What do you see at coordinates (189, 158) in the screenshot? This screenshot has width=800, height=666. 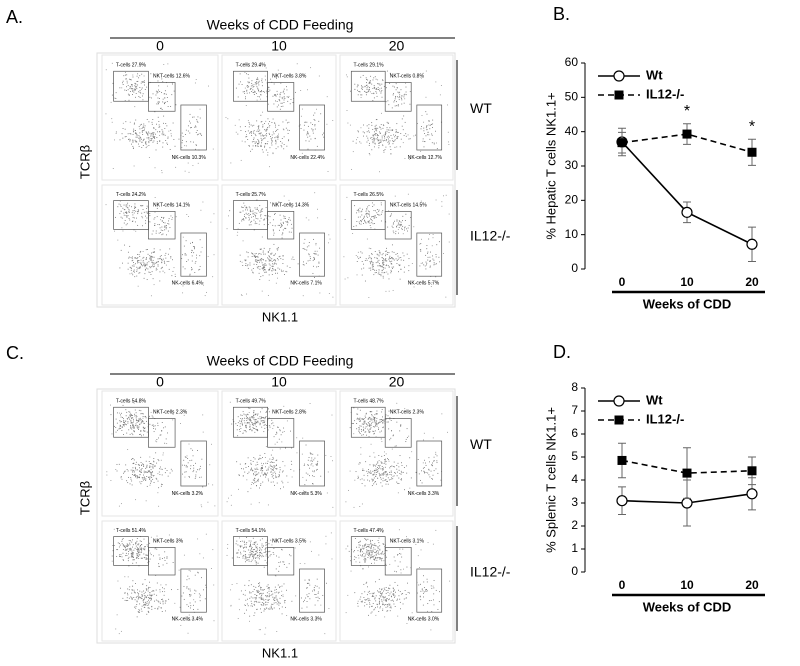 I see `nk-cell-label: NK-cells 10.3%` at bounding box center [189, 158].